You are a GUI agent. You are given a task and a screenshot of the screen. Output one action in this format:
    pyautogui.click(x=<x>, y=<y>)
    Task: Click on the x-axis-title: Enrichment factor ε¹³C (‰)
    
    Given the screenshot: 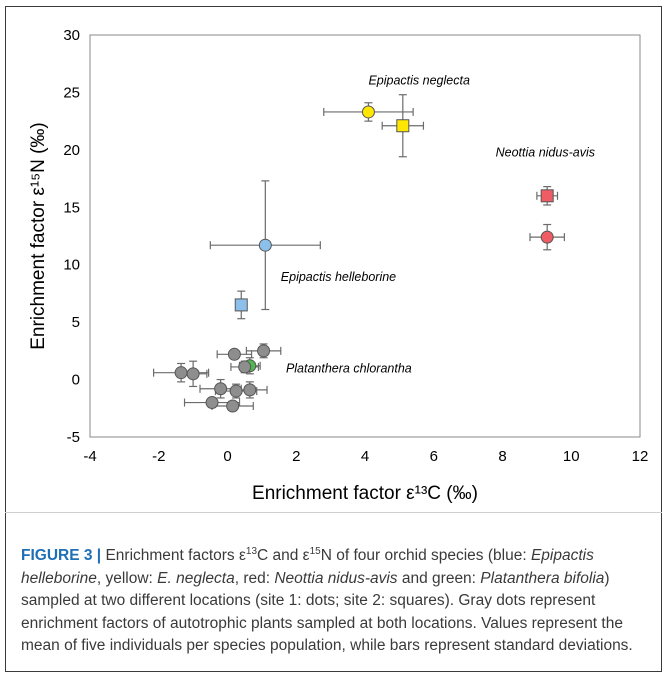 What is the action you would take?
    pyautogui.click(x=365, y=493)
    